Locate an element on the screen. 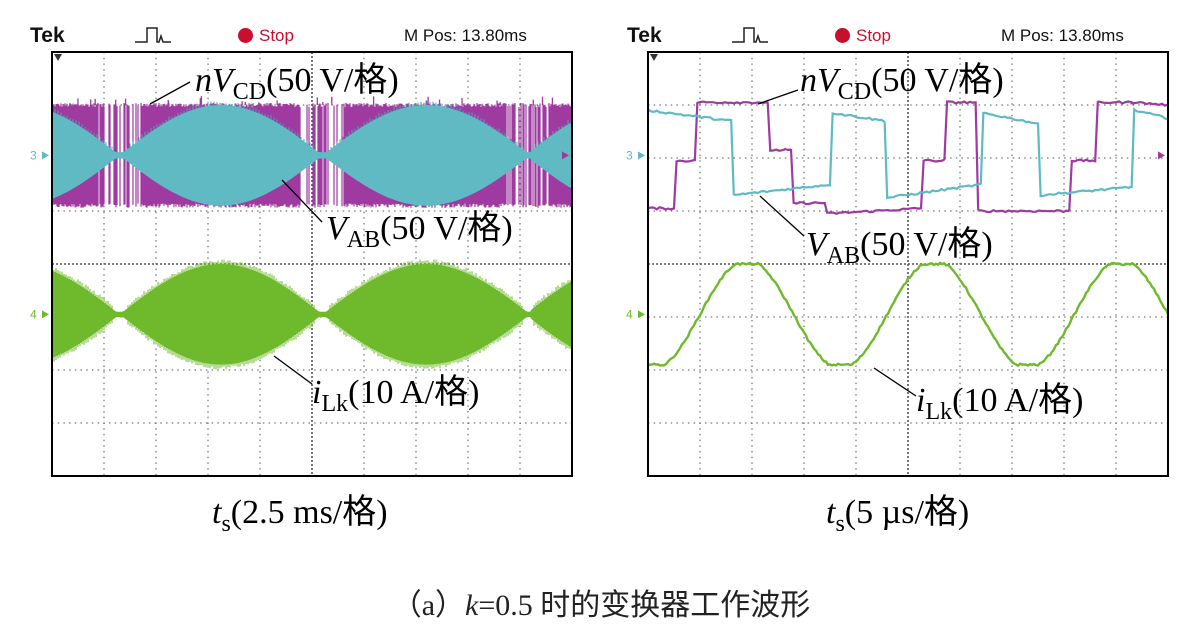  figure-caption: （a）k=0.5 时的变换器工作波形 is located at coordinates (601, 602).